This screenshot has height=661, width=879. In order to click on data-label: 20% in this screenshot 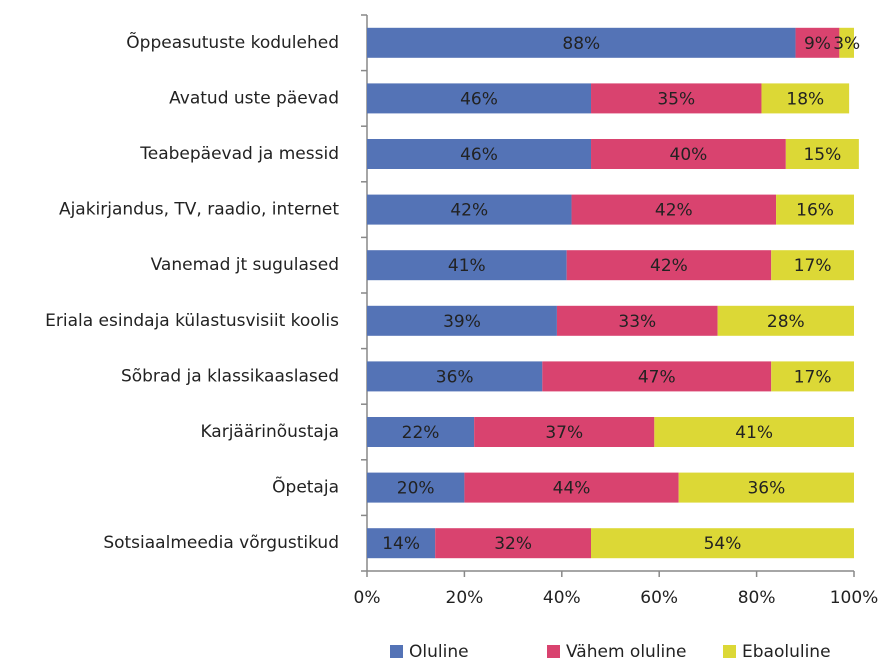, I will do `click(416, 489)`.